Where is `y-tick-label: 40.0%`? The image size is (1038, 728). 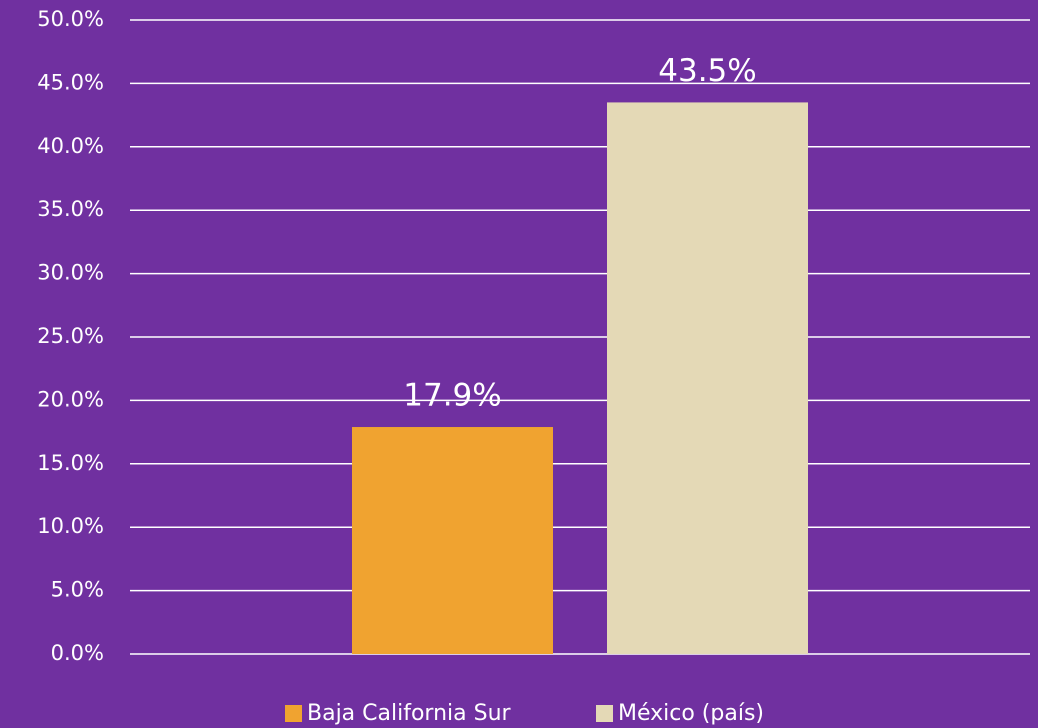
y-tick-label: 40.0% is located at coordinates (70, 146).